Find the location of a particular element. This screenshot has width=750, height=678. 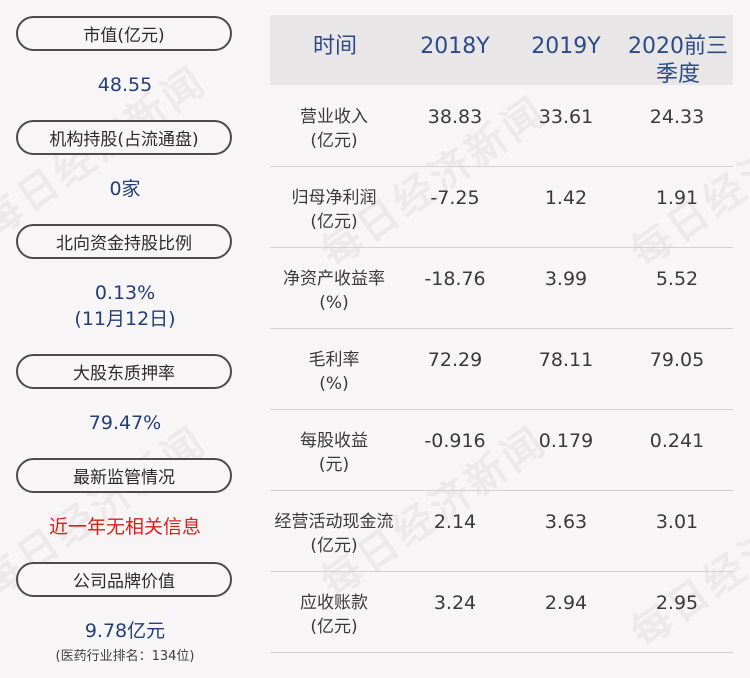

northbound-ratio-label: 北向资金持股比例 is located at coordinates (124, 241).